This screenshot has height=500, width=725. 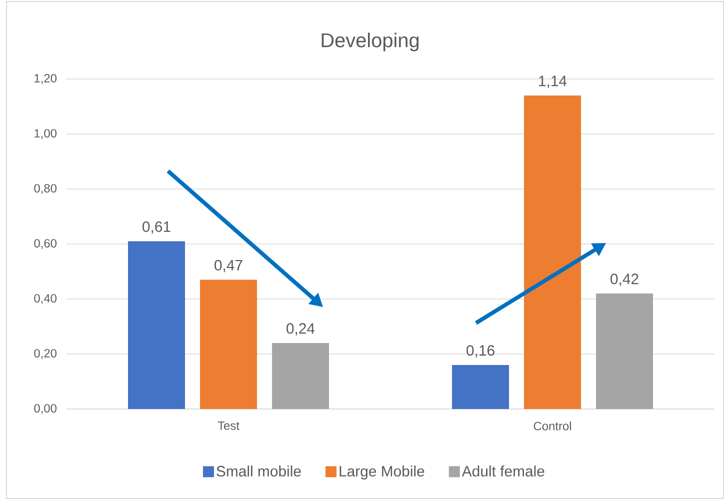 What do you see at coordinates (45, 354) in the screenshot?
I see `y-tick-label: 0,20` at bounding box center [45, 354].